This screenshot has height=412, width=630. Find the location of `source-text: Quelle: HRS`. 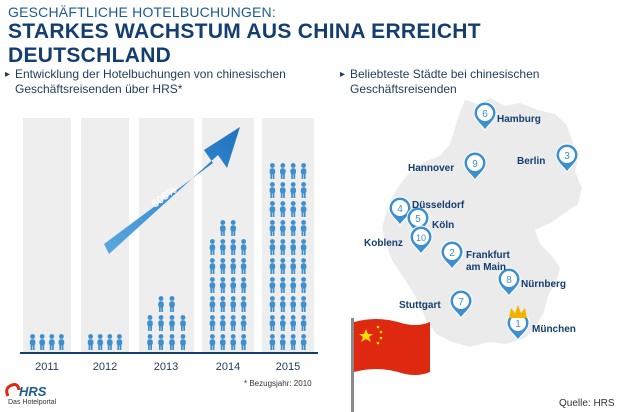

source-text: Quelle: HRS is located at coordinates (587, 403).